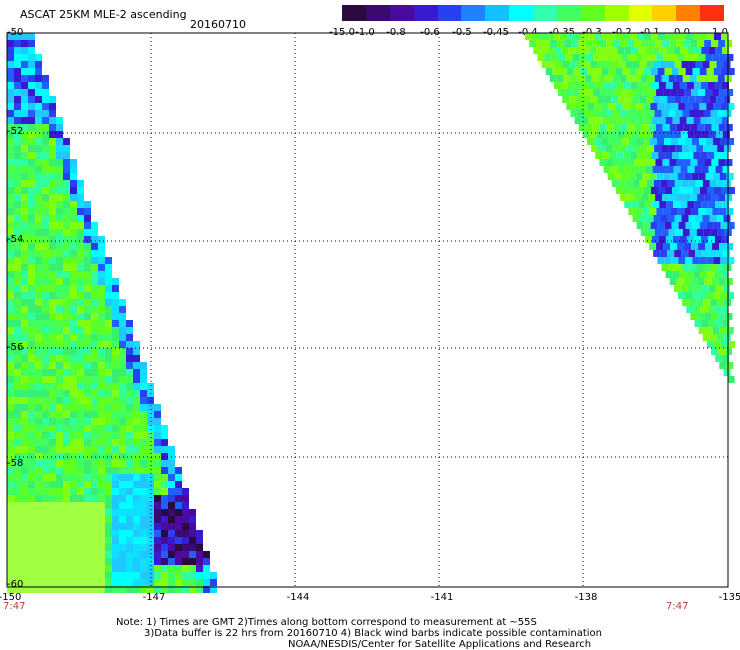 The image size is (740, 650). What do you see at coordinates (15, 463) in the screenshot?
I see `lat-label-58: -58` at bounding box center [15, 463].